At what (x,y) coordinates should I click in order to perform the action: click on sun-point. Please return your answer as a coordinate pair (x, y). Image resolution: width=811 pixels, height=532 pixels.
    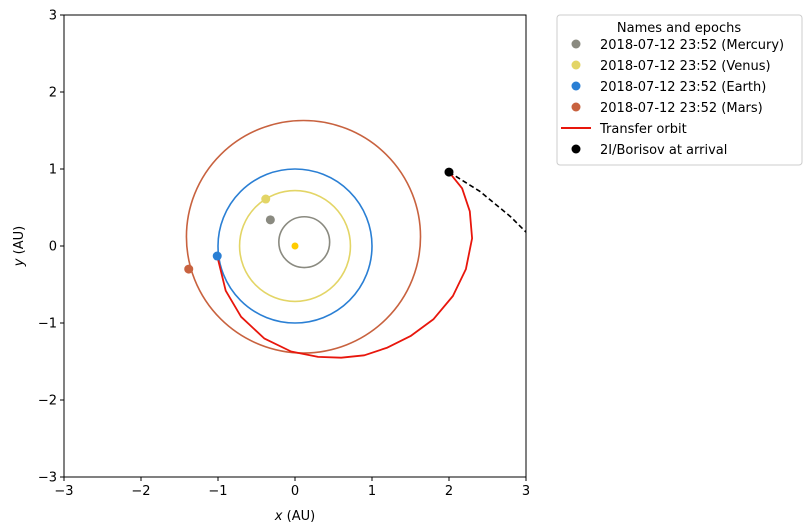
    Looking at the image, I should click on (295, 246).